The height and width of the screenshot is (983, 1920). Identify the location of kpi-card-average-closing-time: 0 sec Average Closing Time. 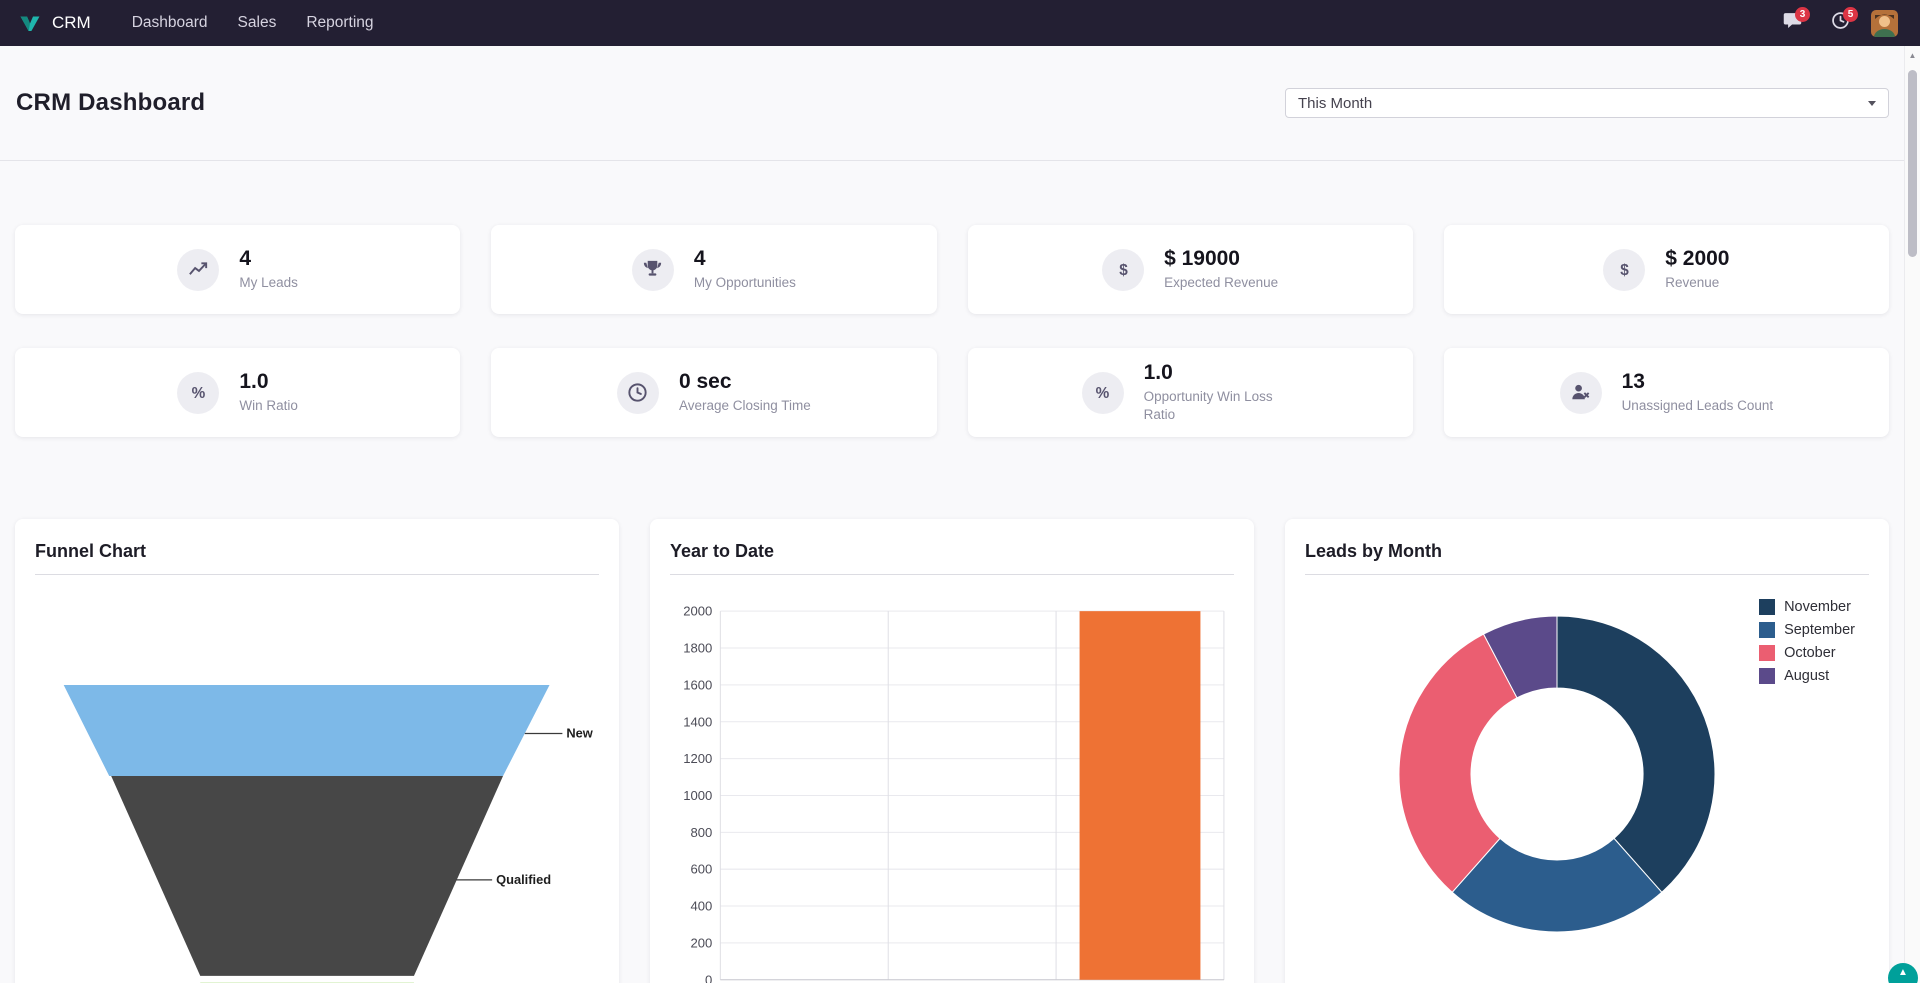
(714, 392).